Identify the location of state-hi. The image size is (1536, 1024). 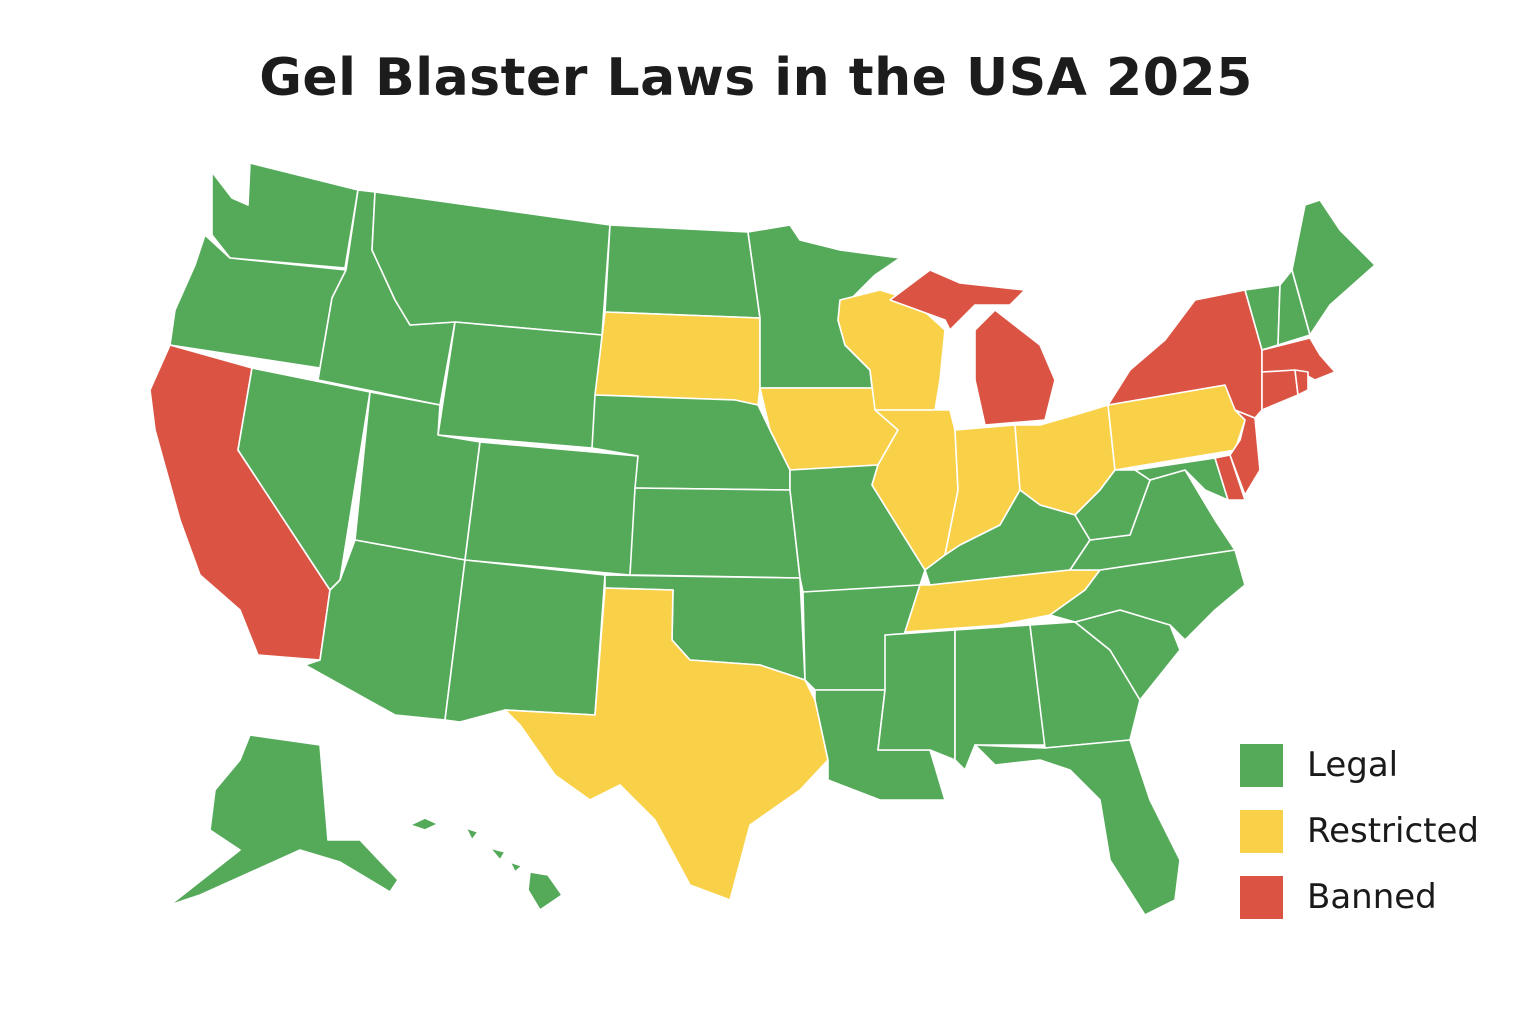
(486, 864).